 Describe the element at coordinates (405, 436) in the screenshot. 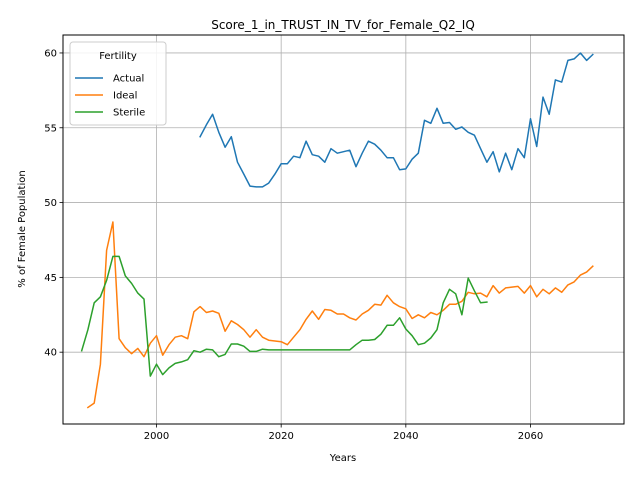

I see `x-tick-label: 2040` at that location.